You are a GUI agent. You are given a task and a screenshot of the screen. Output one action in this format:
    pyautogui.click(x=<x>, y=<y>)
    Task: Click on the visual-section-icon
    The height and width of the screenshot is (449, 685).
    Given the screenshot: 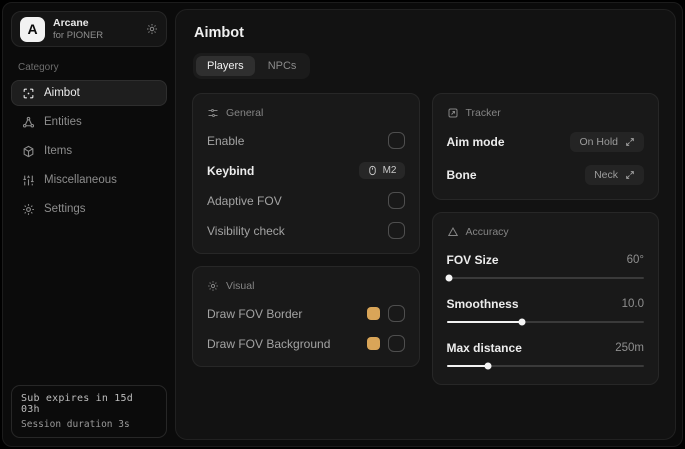 What is the action you would take?
    pyautogui.click(x=213, y=286)
    